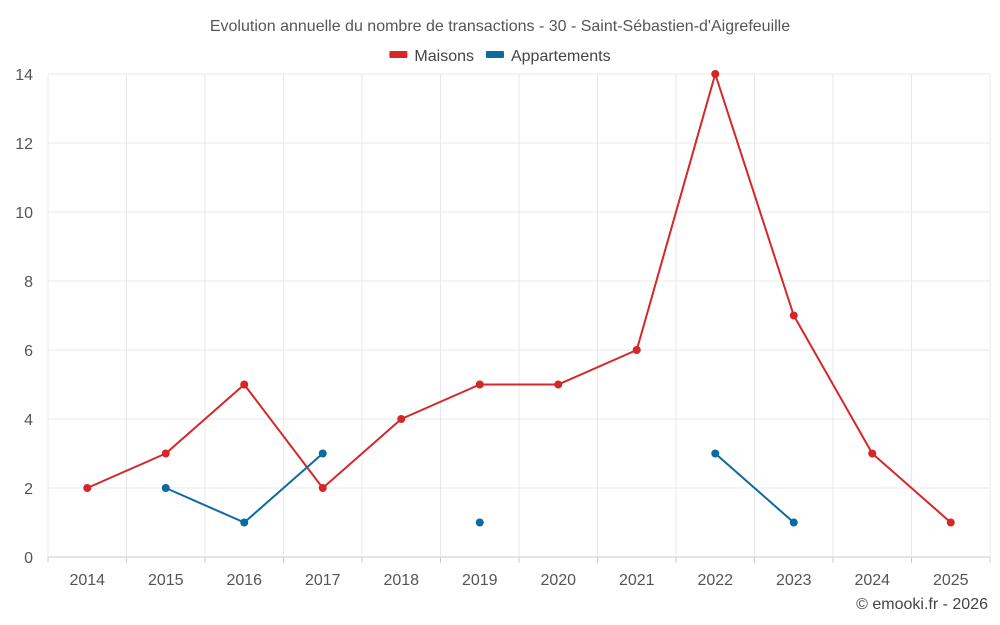  I want to click on y-tick-label: 10, so click(24, 213).